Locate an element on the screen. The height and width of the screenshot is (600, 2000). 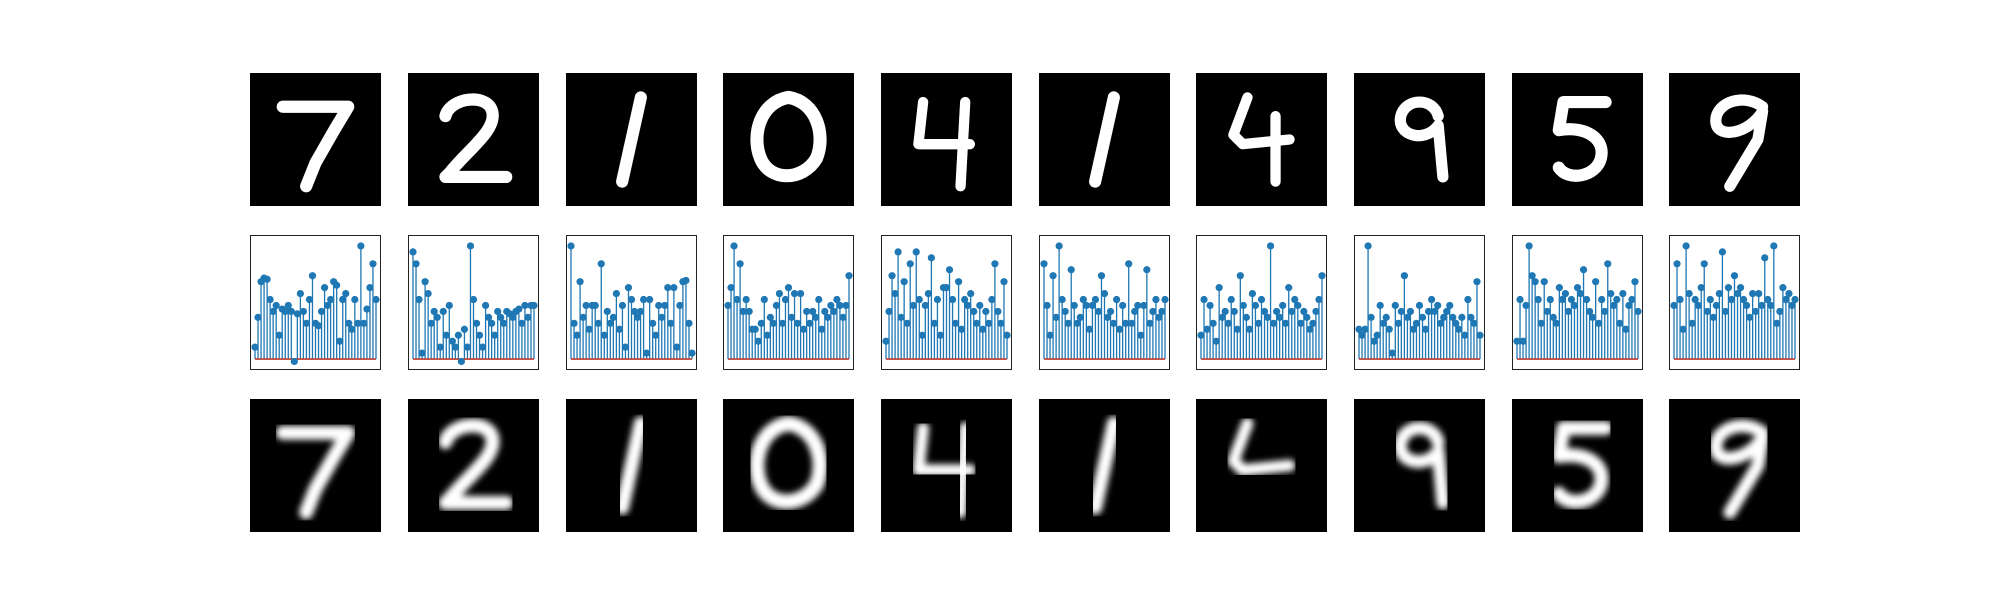
digit-7-image is located at coordinates (315, 472).